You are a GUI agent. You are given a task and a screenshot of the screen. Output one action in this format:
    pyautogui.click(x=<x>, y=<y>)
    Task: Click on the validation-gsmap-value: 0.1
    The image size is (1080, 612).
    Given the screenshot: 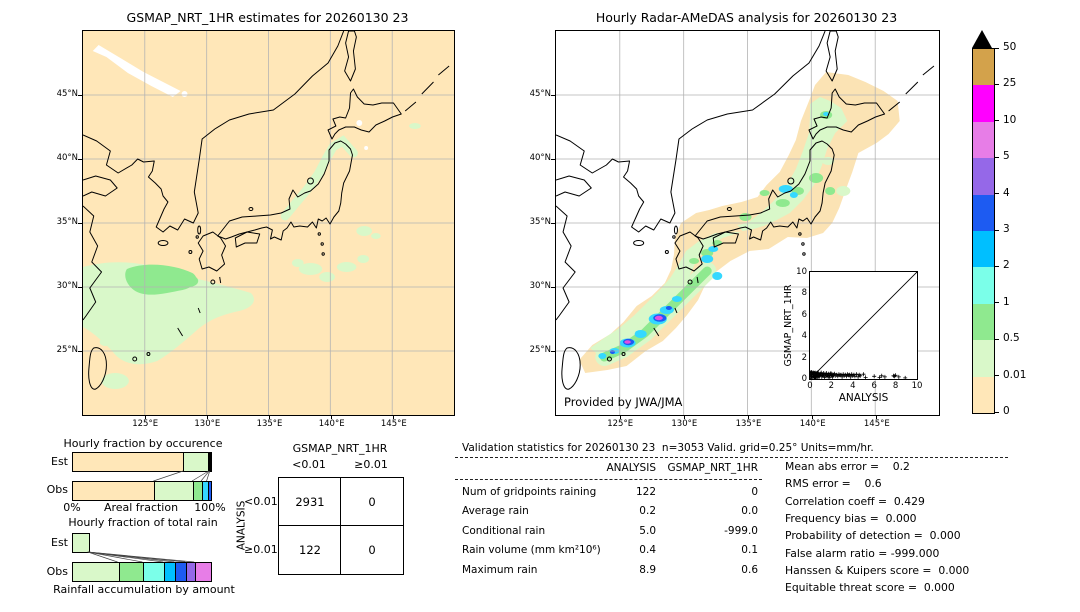 What is the action you would take?
    pyautogui.click(x=749, y=550)
    